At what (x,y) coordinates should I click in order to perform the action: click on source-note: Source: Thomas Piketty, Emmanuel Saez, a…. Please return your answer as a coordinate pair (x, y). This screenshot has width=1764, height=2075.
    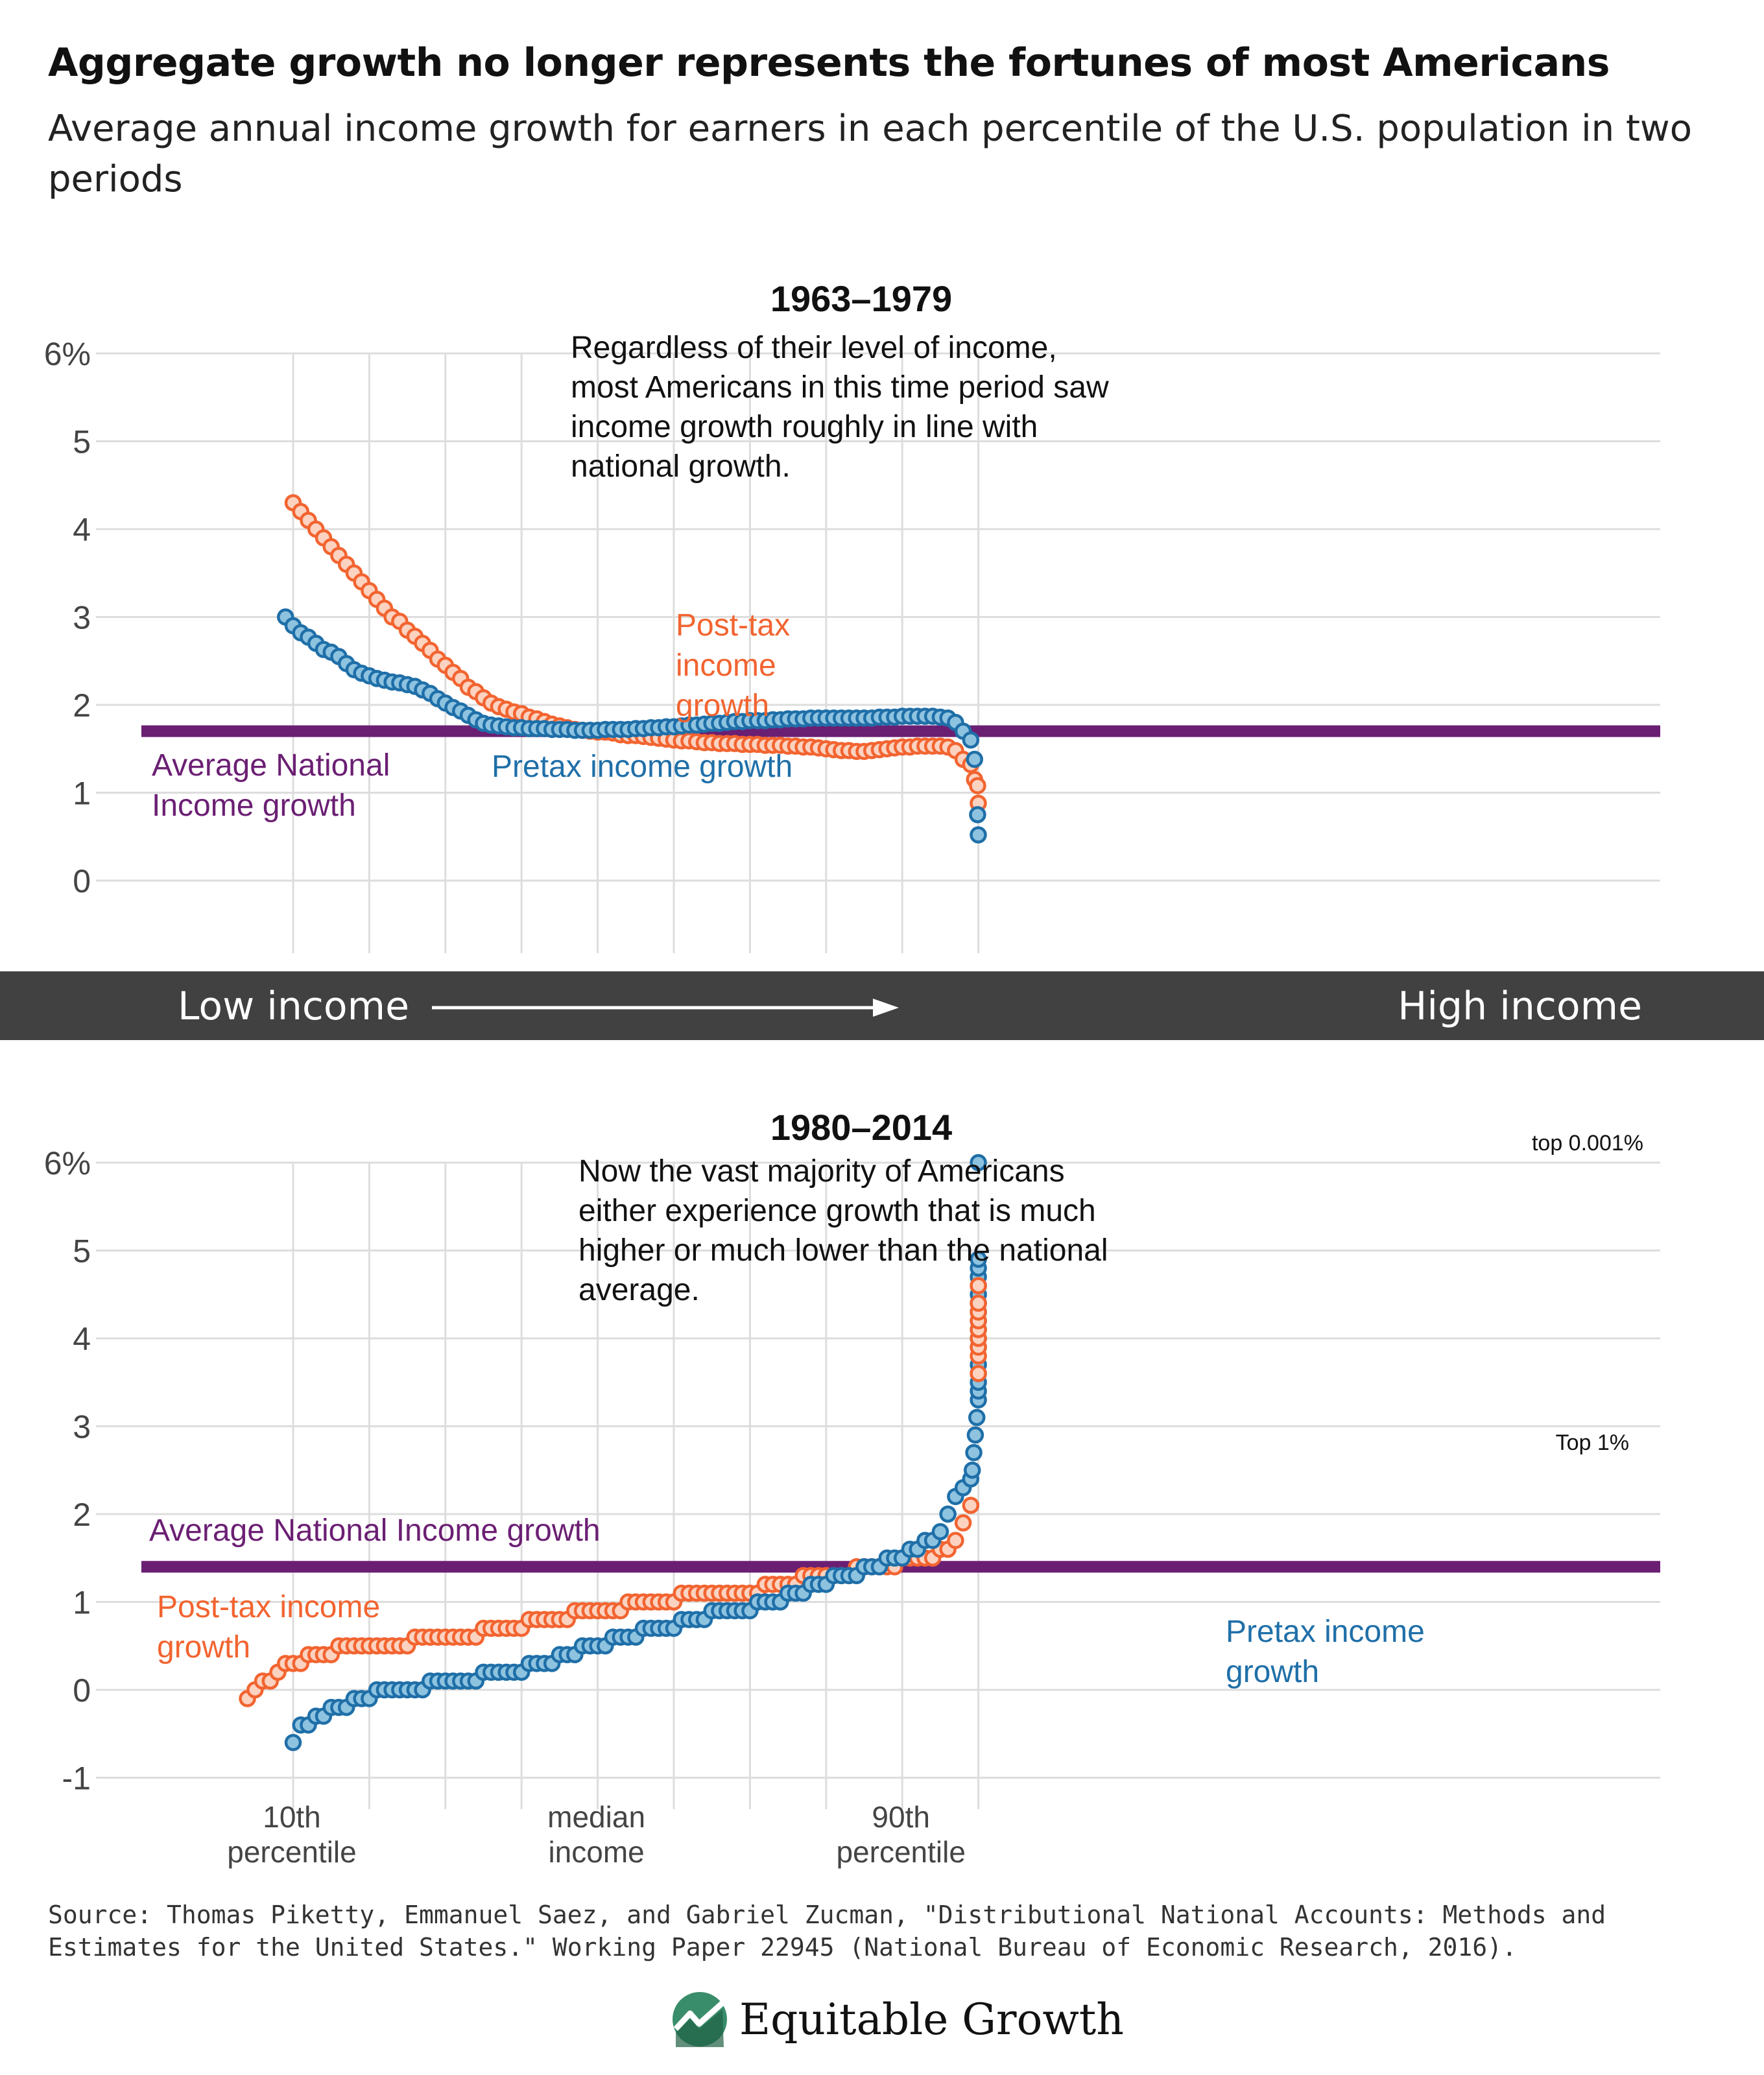
    Looking at the image, I should click on (827, 1932).